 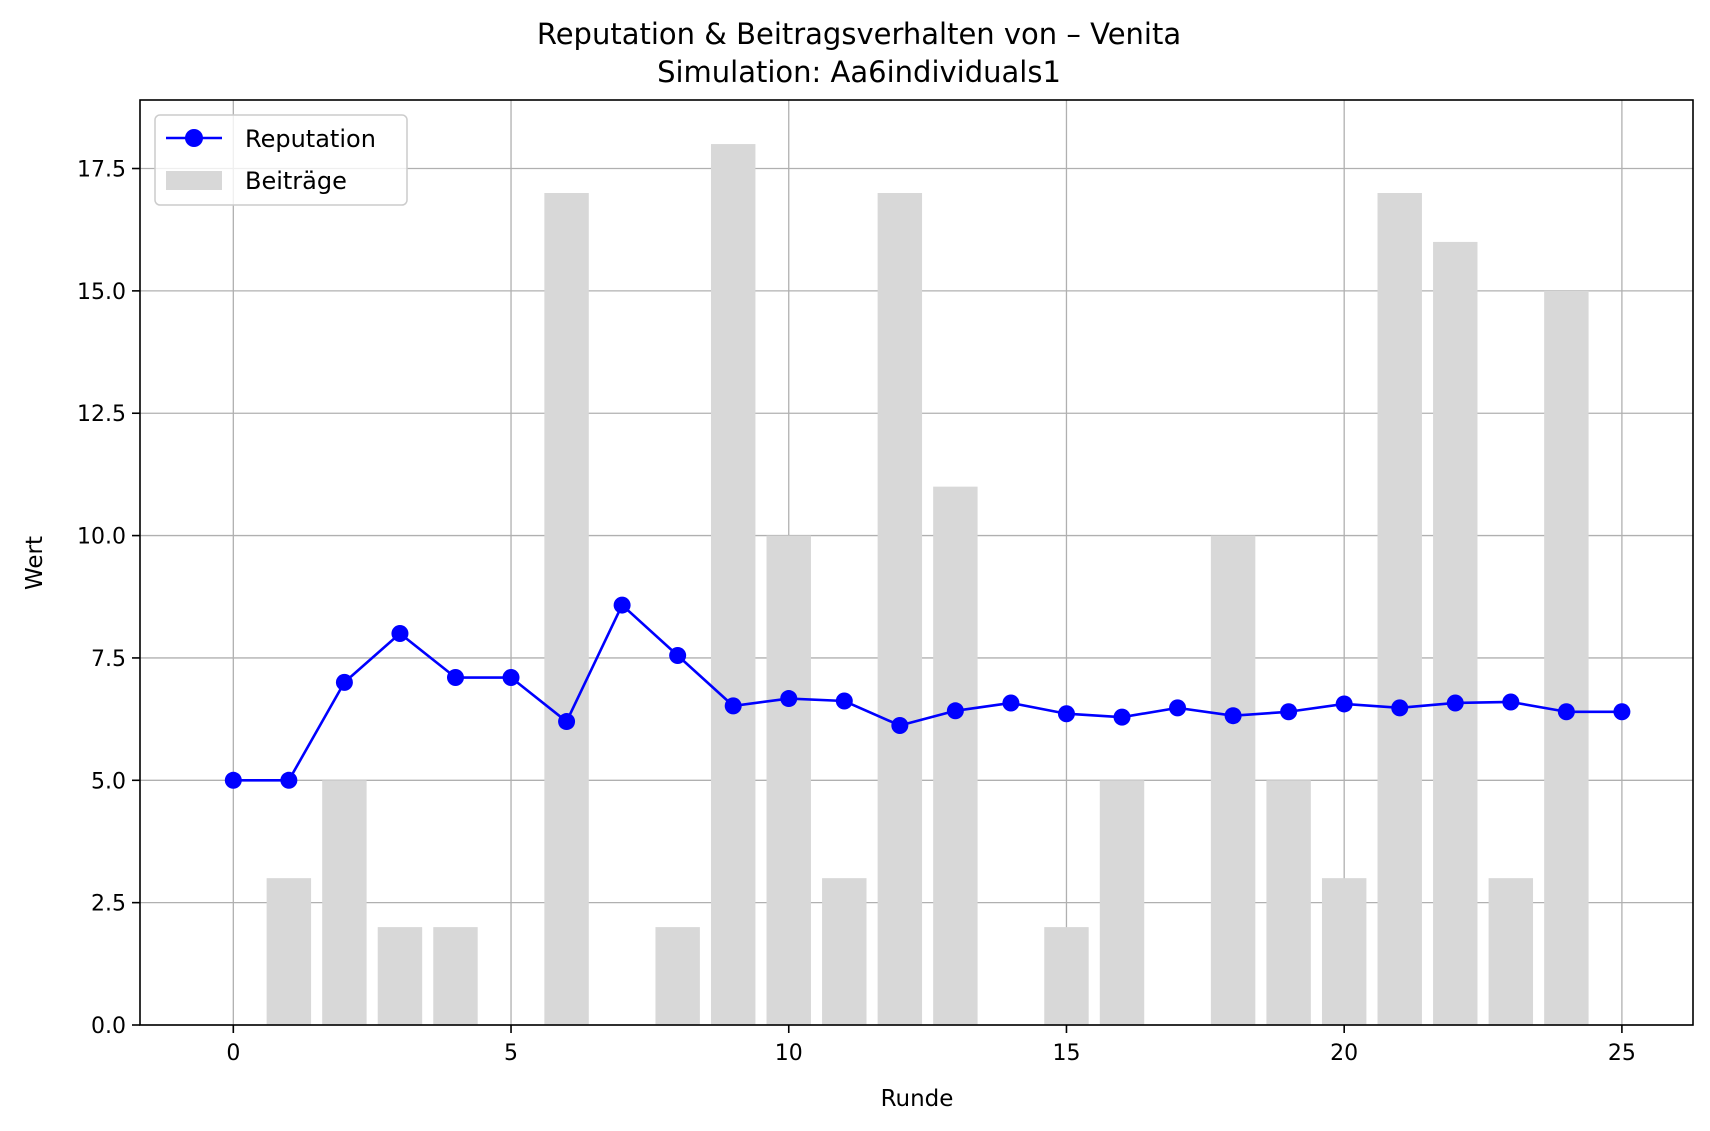 I want to click on y-tick-label: 12.5, so click(x=101, y=414).